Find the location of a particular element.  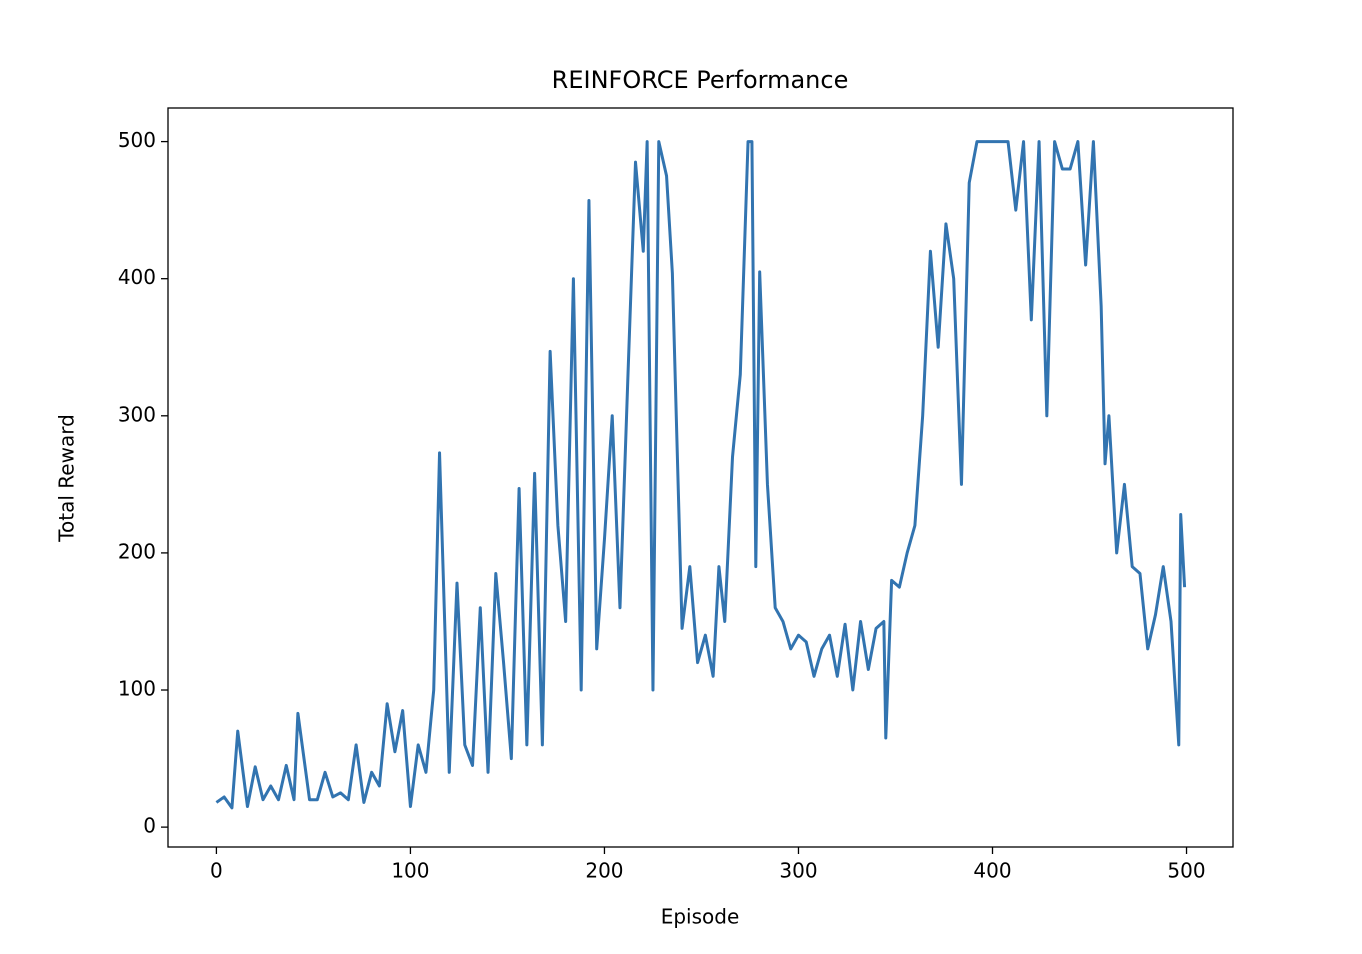

x-tick-label: 400 is located at coordinates (992, 871).